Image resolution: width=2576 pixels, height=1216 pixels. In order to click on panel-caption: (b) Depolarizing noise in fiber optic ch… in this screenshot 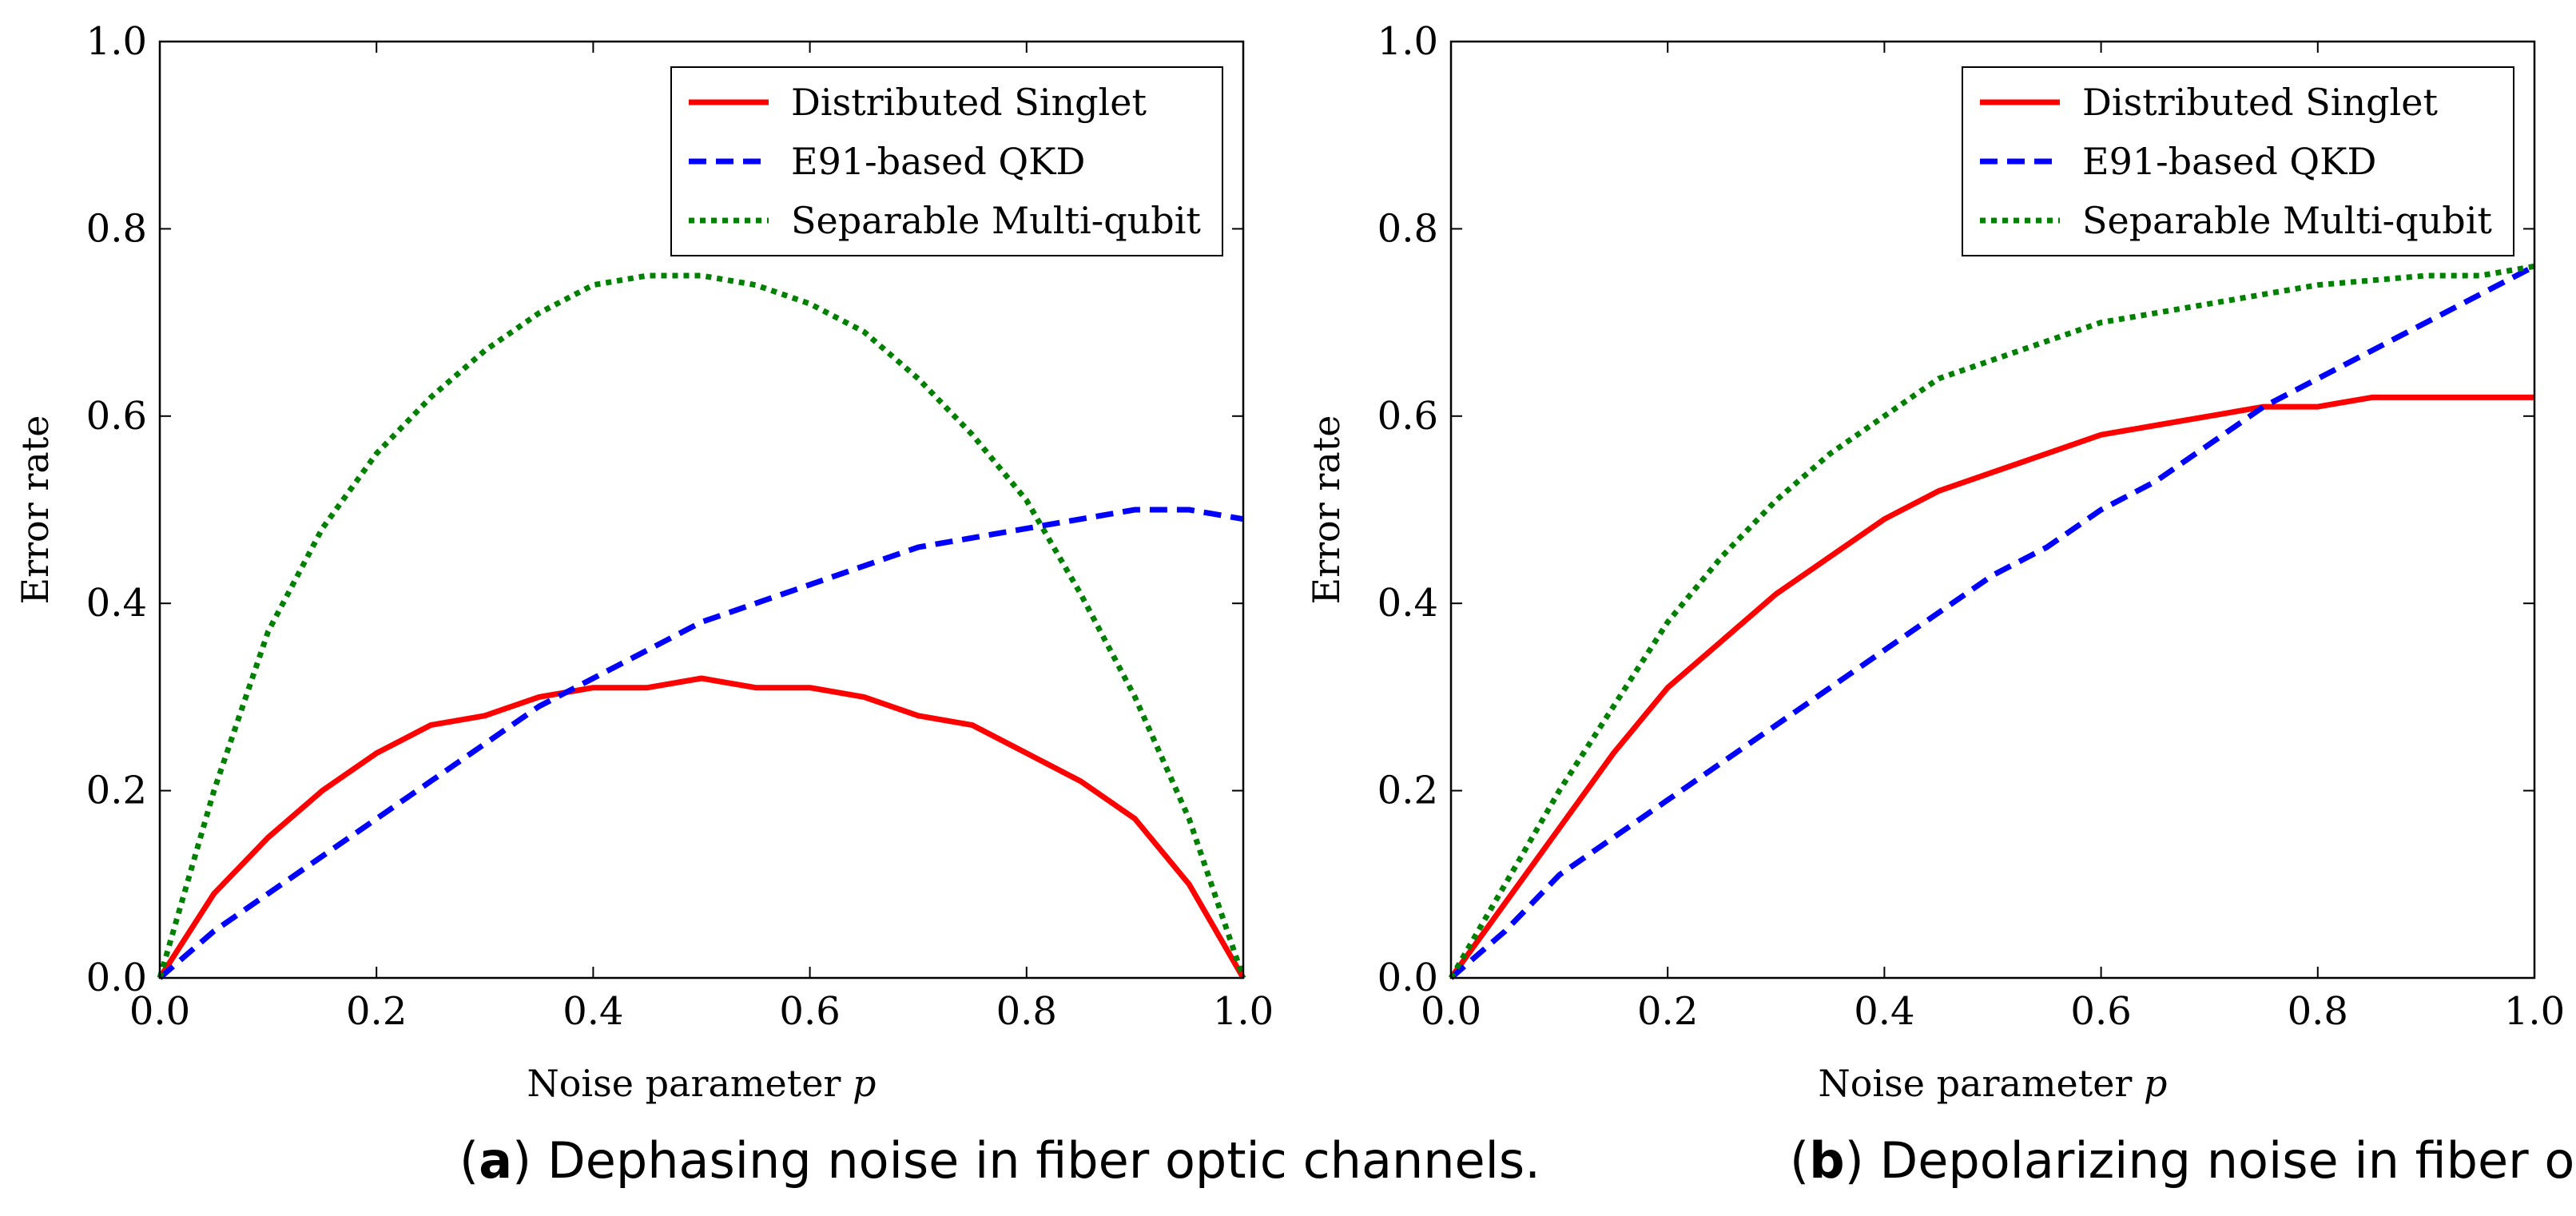, I will do `click(2183, 1160)`.